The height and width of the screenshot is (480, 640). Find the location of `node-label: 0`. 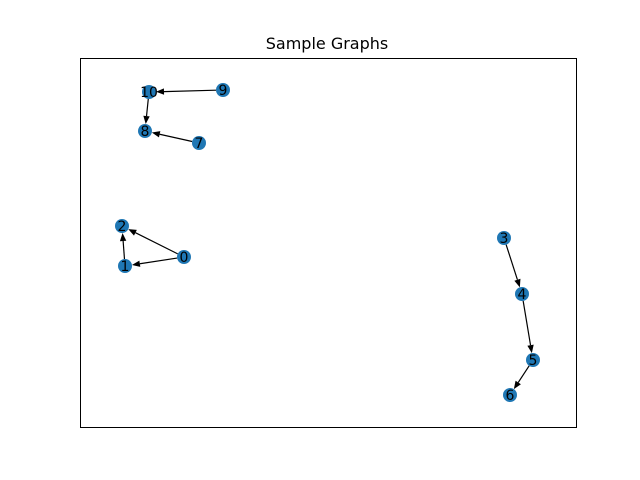

node-label: 0 is located at coordinates (184, 258).